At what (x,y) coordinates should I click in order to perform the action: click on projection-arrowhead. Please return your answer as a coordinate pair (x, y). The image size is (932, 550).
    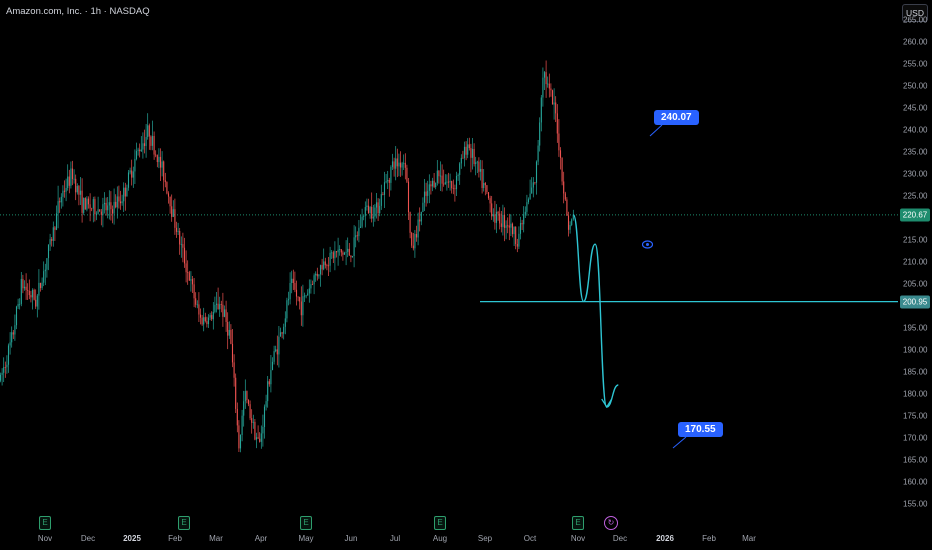
    Looking at the image, I should click on (607, 403).